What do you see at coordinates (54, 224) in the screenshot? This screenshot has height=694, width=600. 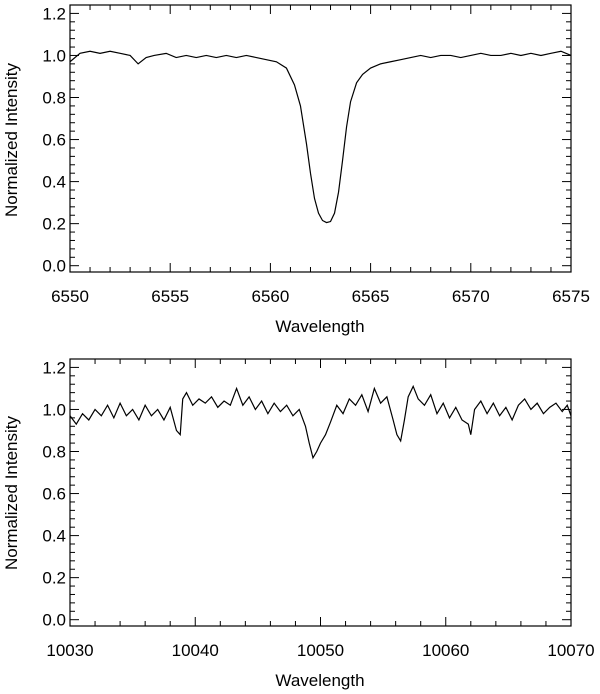 I see `y-tick-label-top: 0.2` at bounding box center [54, 224].